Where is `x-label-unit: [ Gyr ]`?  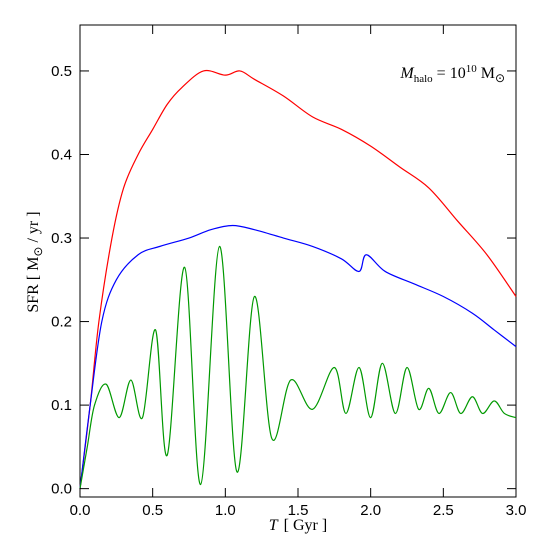
x-label-unit: [ Gyr ] is located at coordinates (306, 525).